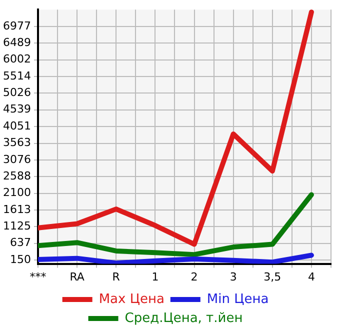  Describe the element at coordinates (38, 277) in the screenshot. I see `x-tick-label: ***` at that location.